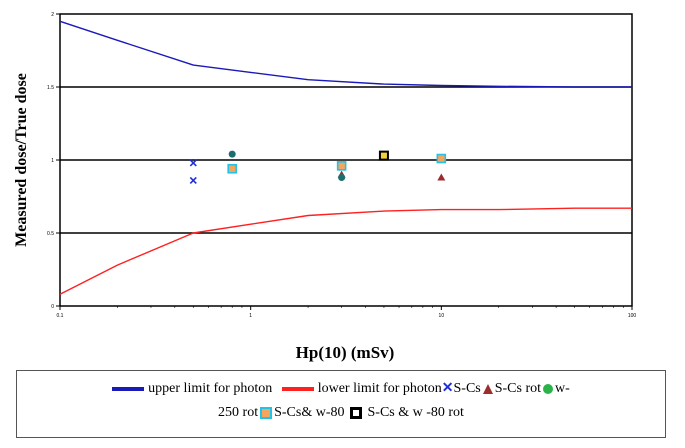 This screenshot has height=448, width=685. Describe the element at coordinates (50, 234) in the screenshot. I see `y-tick-label: 0.5` at that location.